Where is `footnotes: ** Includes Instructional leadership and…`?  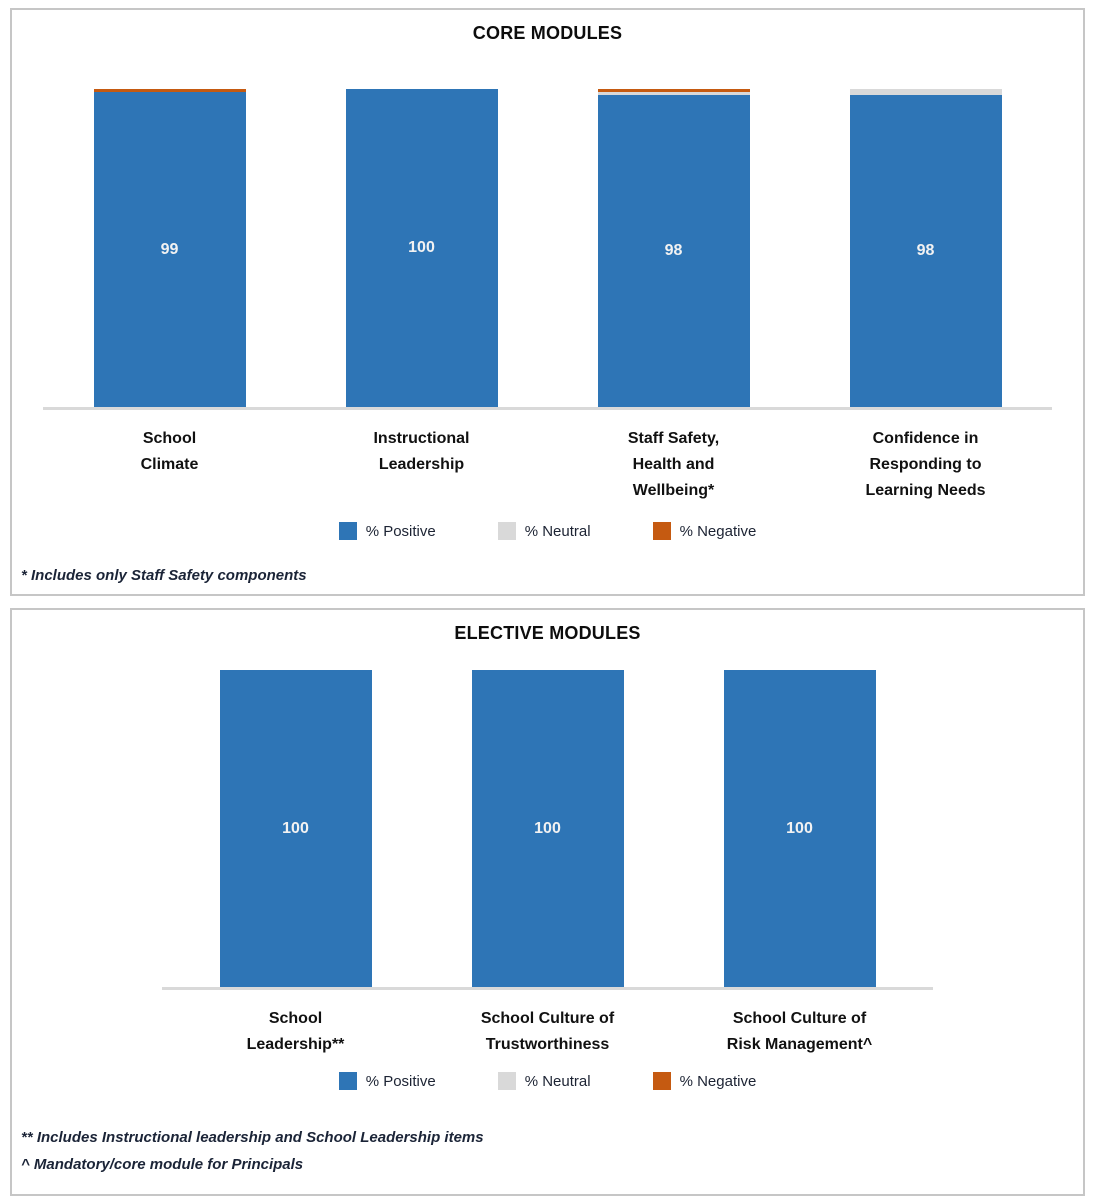
footnotes: ** Includes Instructional leadership and… is located at coordinates (547, 1151).